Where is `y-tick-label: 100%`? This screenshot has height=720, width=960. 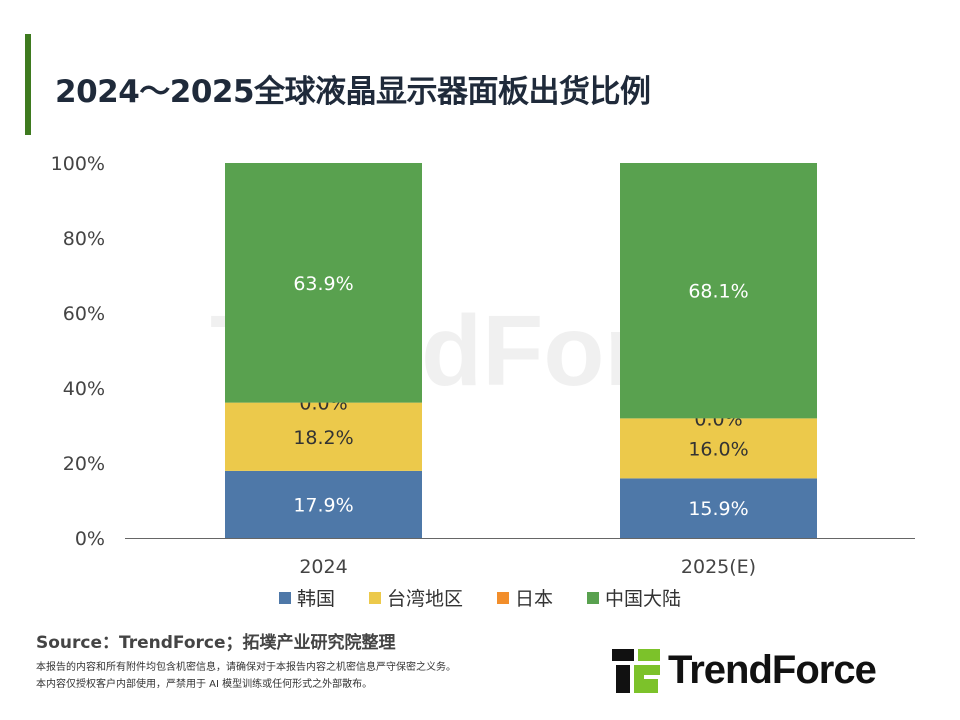
y-tick-label: 100% is located at coordinates (78, 164).